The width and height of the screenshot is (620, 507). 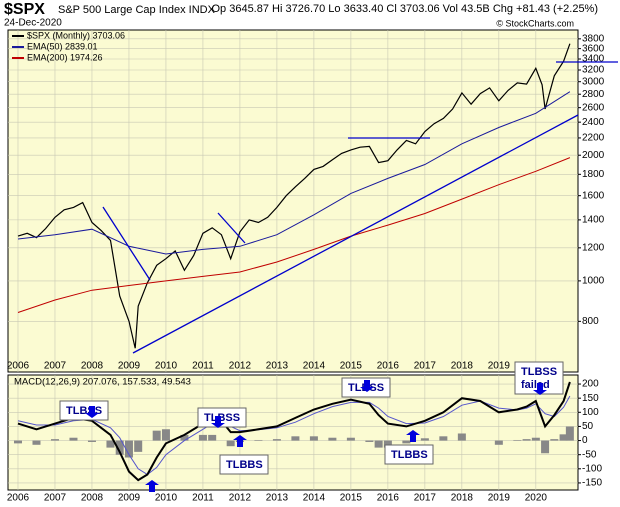 What do you see at coordinates (593, 220) in the screenshot?
I see `y-tick-label: 1400` at bounding box center [593, 220].